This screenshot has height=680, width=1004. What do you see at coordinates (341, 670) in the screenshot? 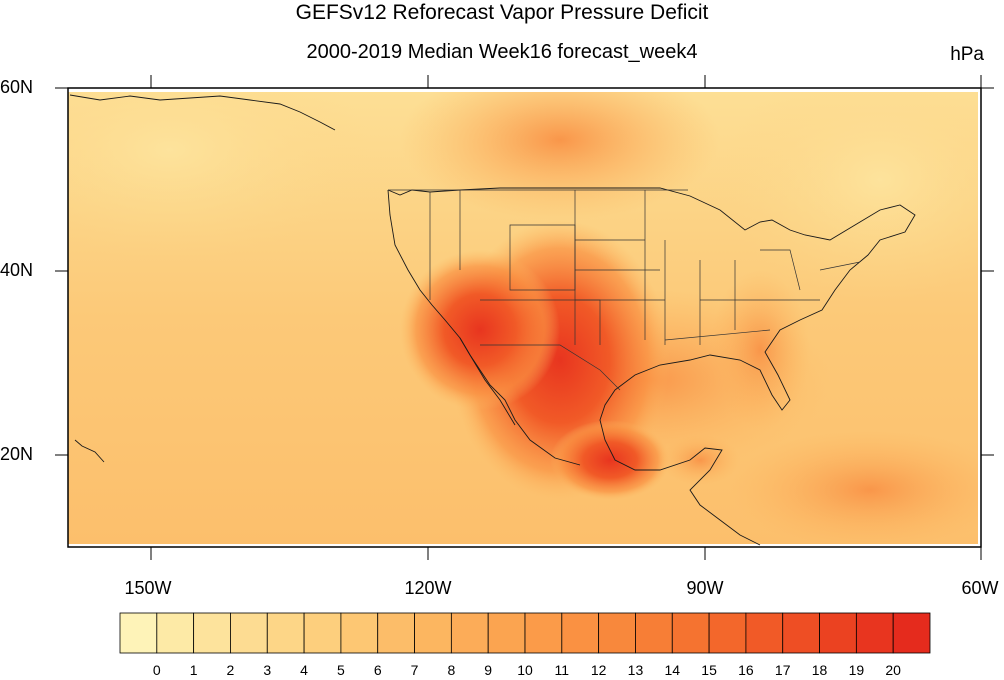
I see `colorbar-tick-label: 5` at bounding box center [341, 670].